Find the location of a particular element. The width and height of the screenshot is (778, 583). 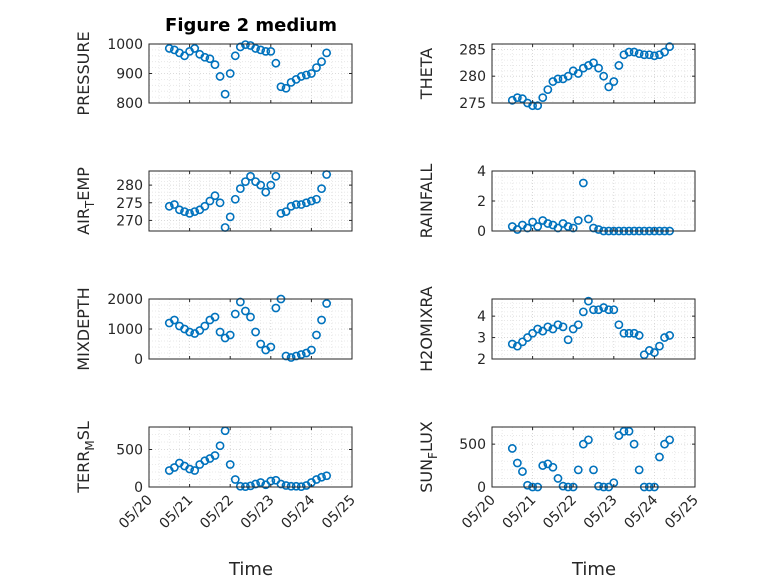

y-tick-label: 285 is located at coordinates (472, 50).